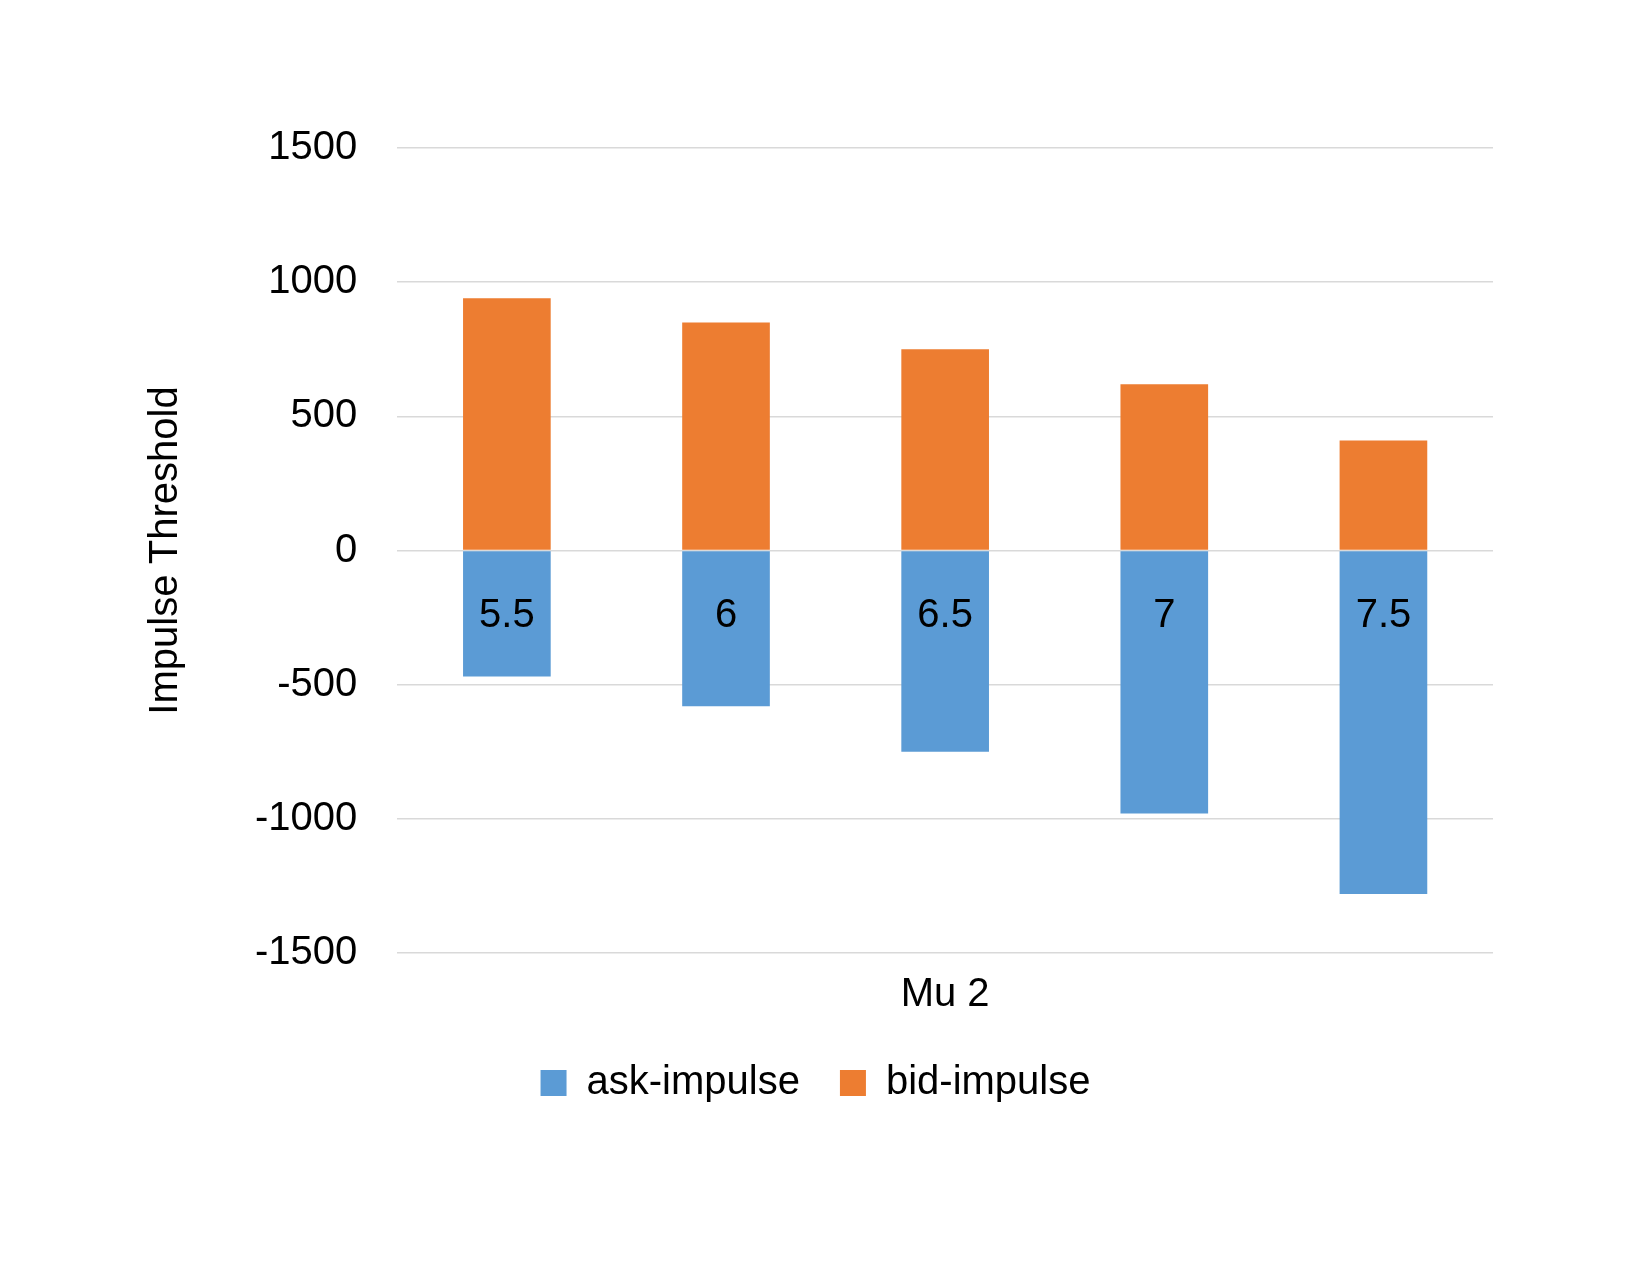 The width and height of the screenshot is (1650, 1275). Describe the element at coordinates (945, 612) in the screenshot. I see `x-tick-label: 6.5` at that location.